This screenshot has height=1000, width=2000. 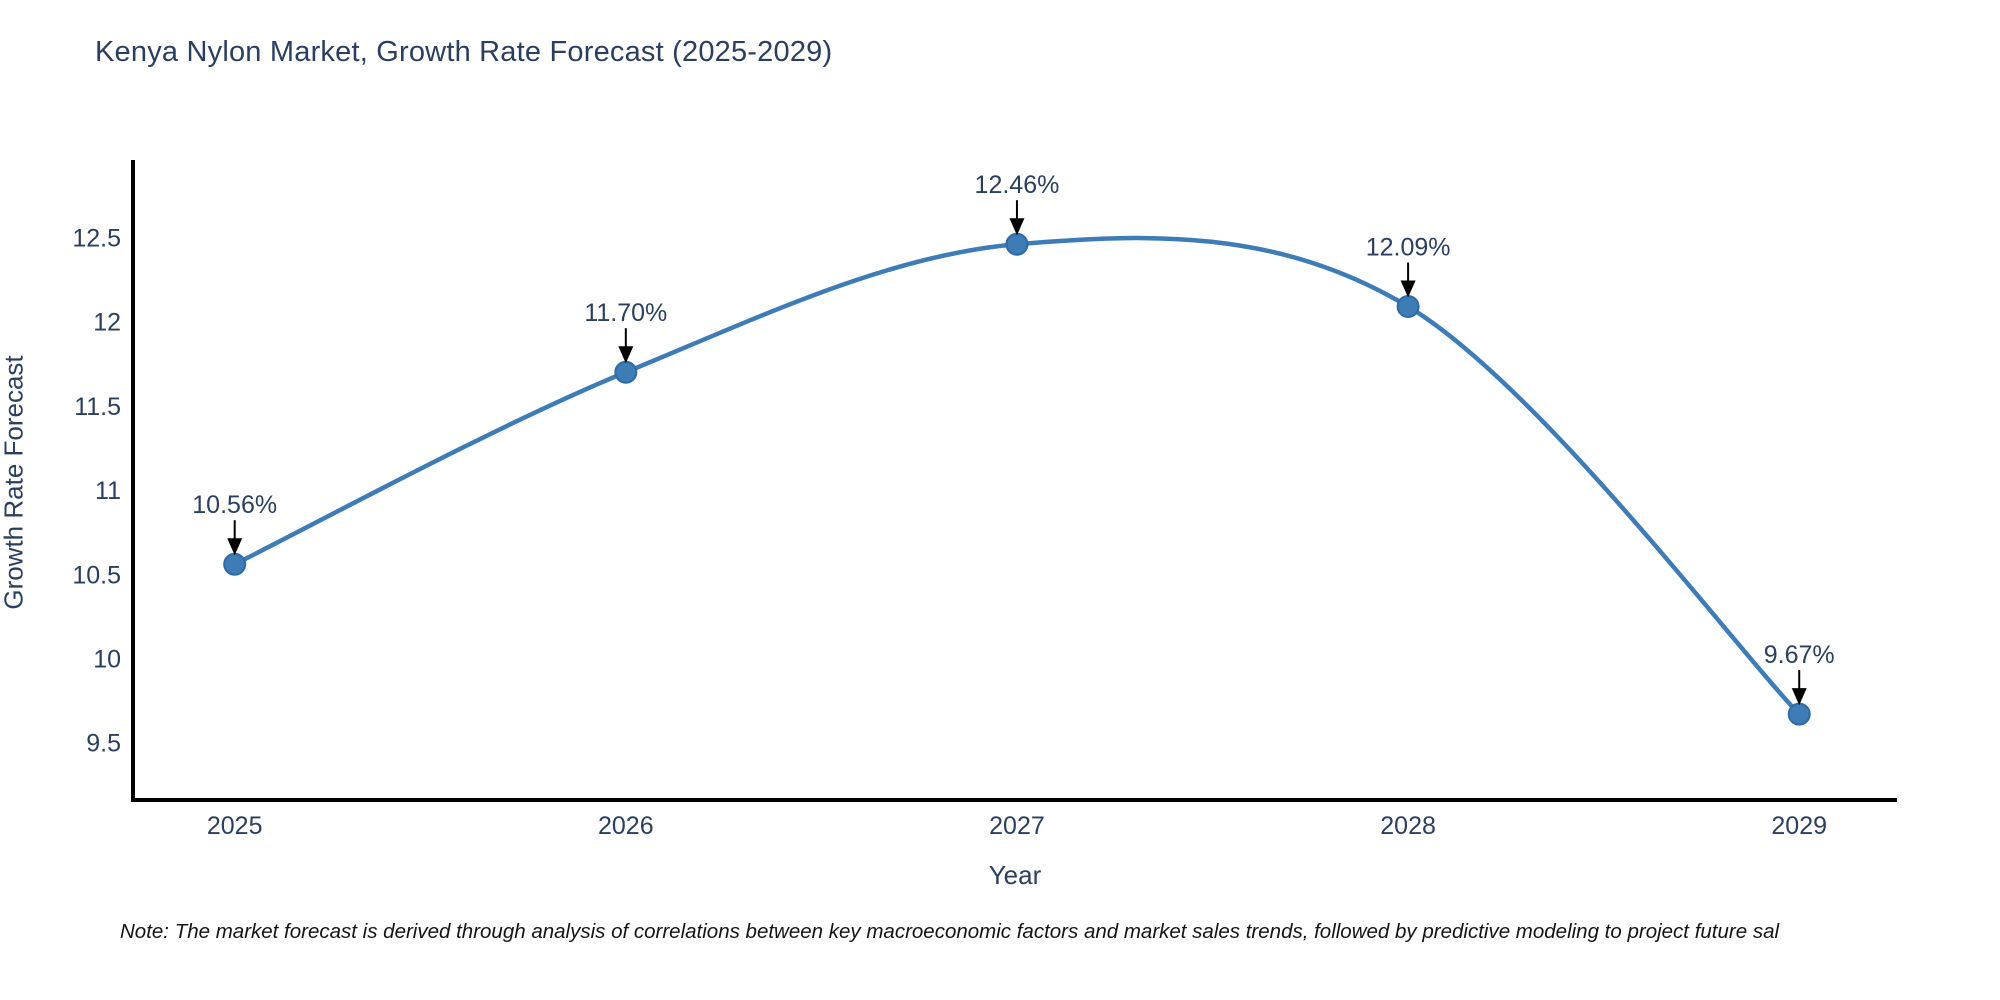 What do you see at coordinates (626, 826) in the screenshot?
I see `xtick-label: 2026` at bounding box center [626, 826].